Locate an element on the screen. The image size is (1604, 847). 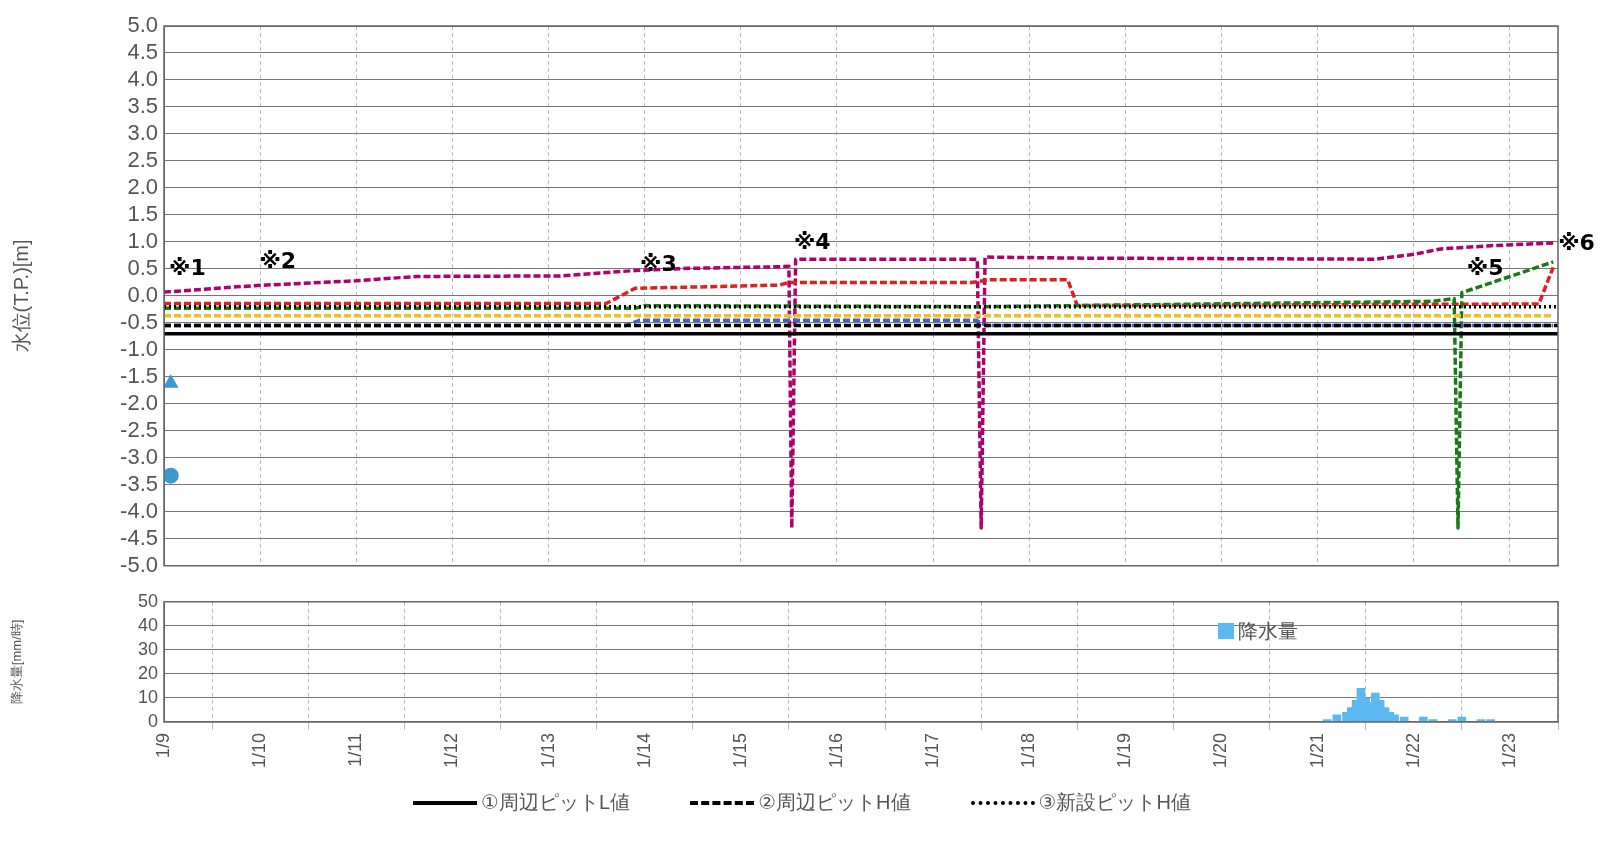
y-tick-label: -2.0 is located at coordinates (139, 402).